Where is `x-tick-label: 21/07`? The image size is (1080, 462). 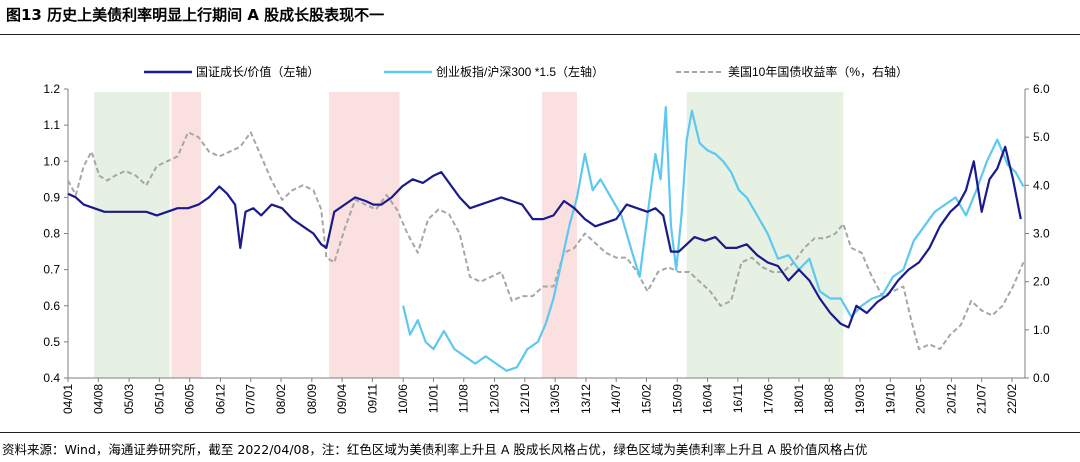
x-tick-label: 21/07 is located at coordinates (982, 399).